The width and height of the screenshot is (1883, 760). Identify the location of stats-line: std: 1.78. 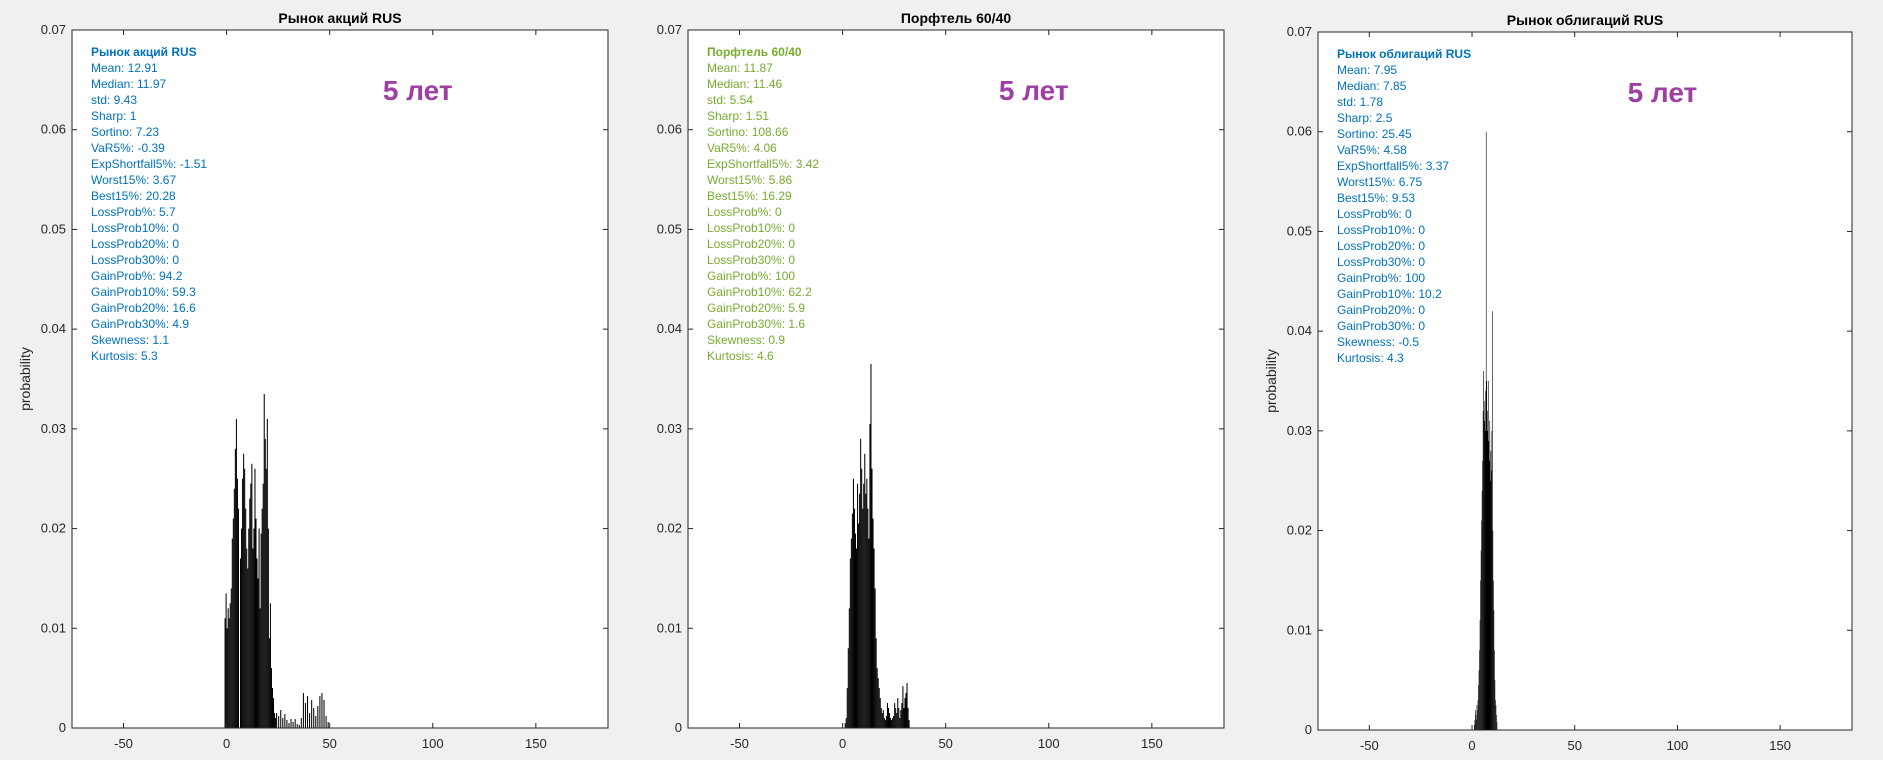
(1360, 102).